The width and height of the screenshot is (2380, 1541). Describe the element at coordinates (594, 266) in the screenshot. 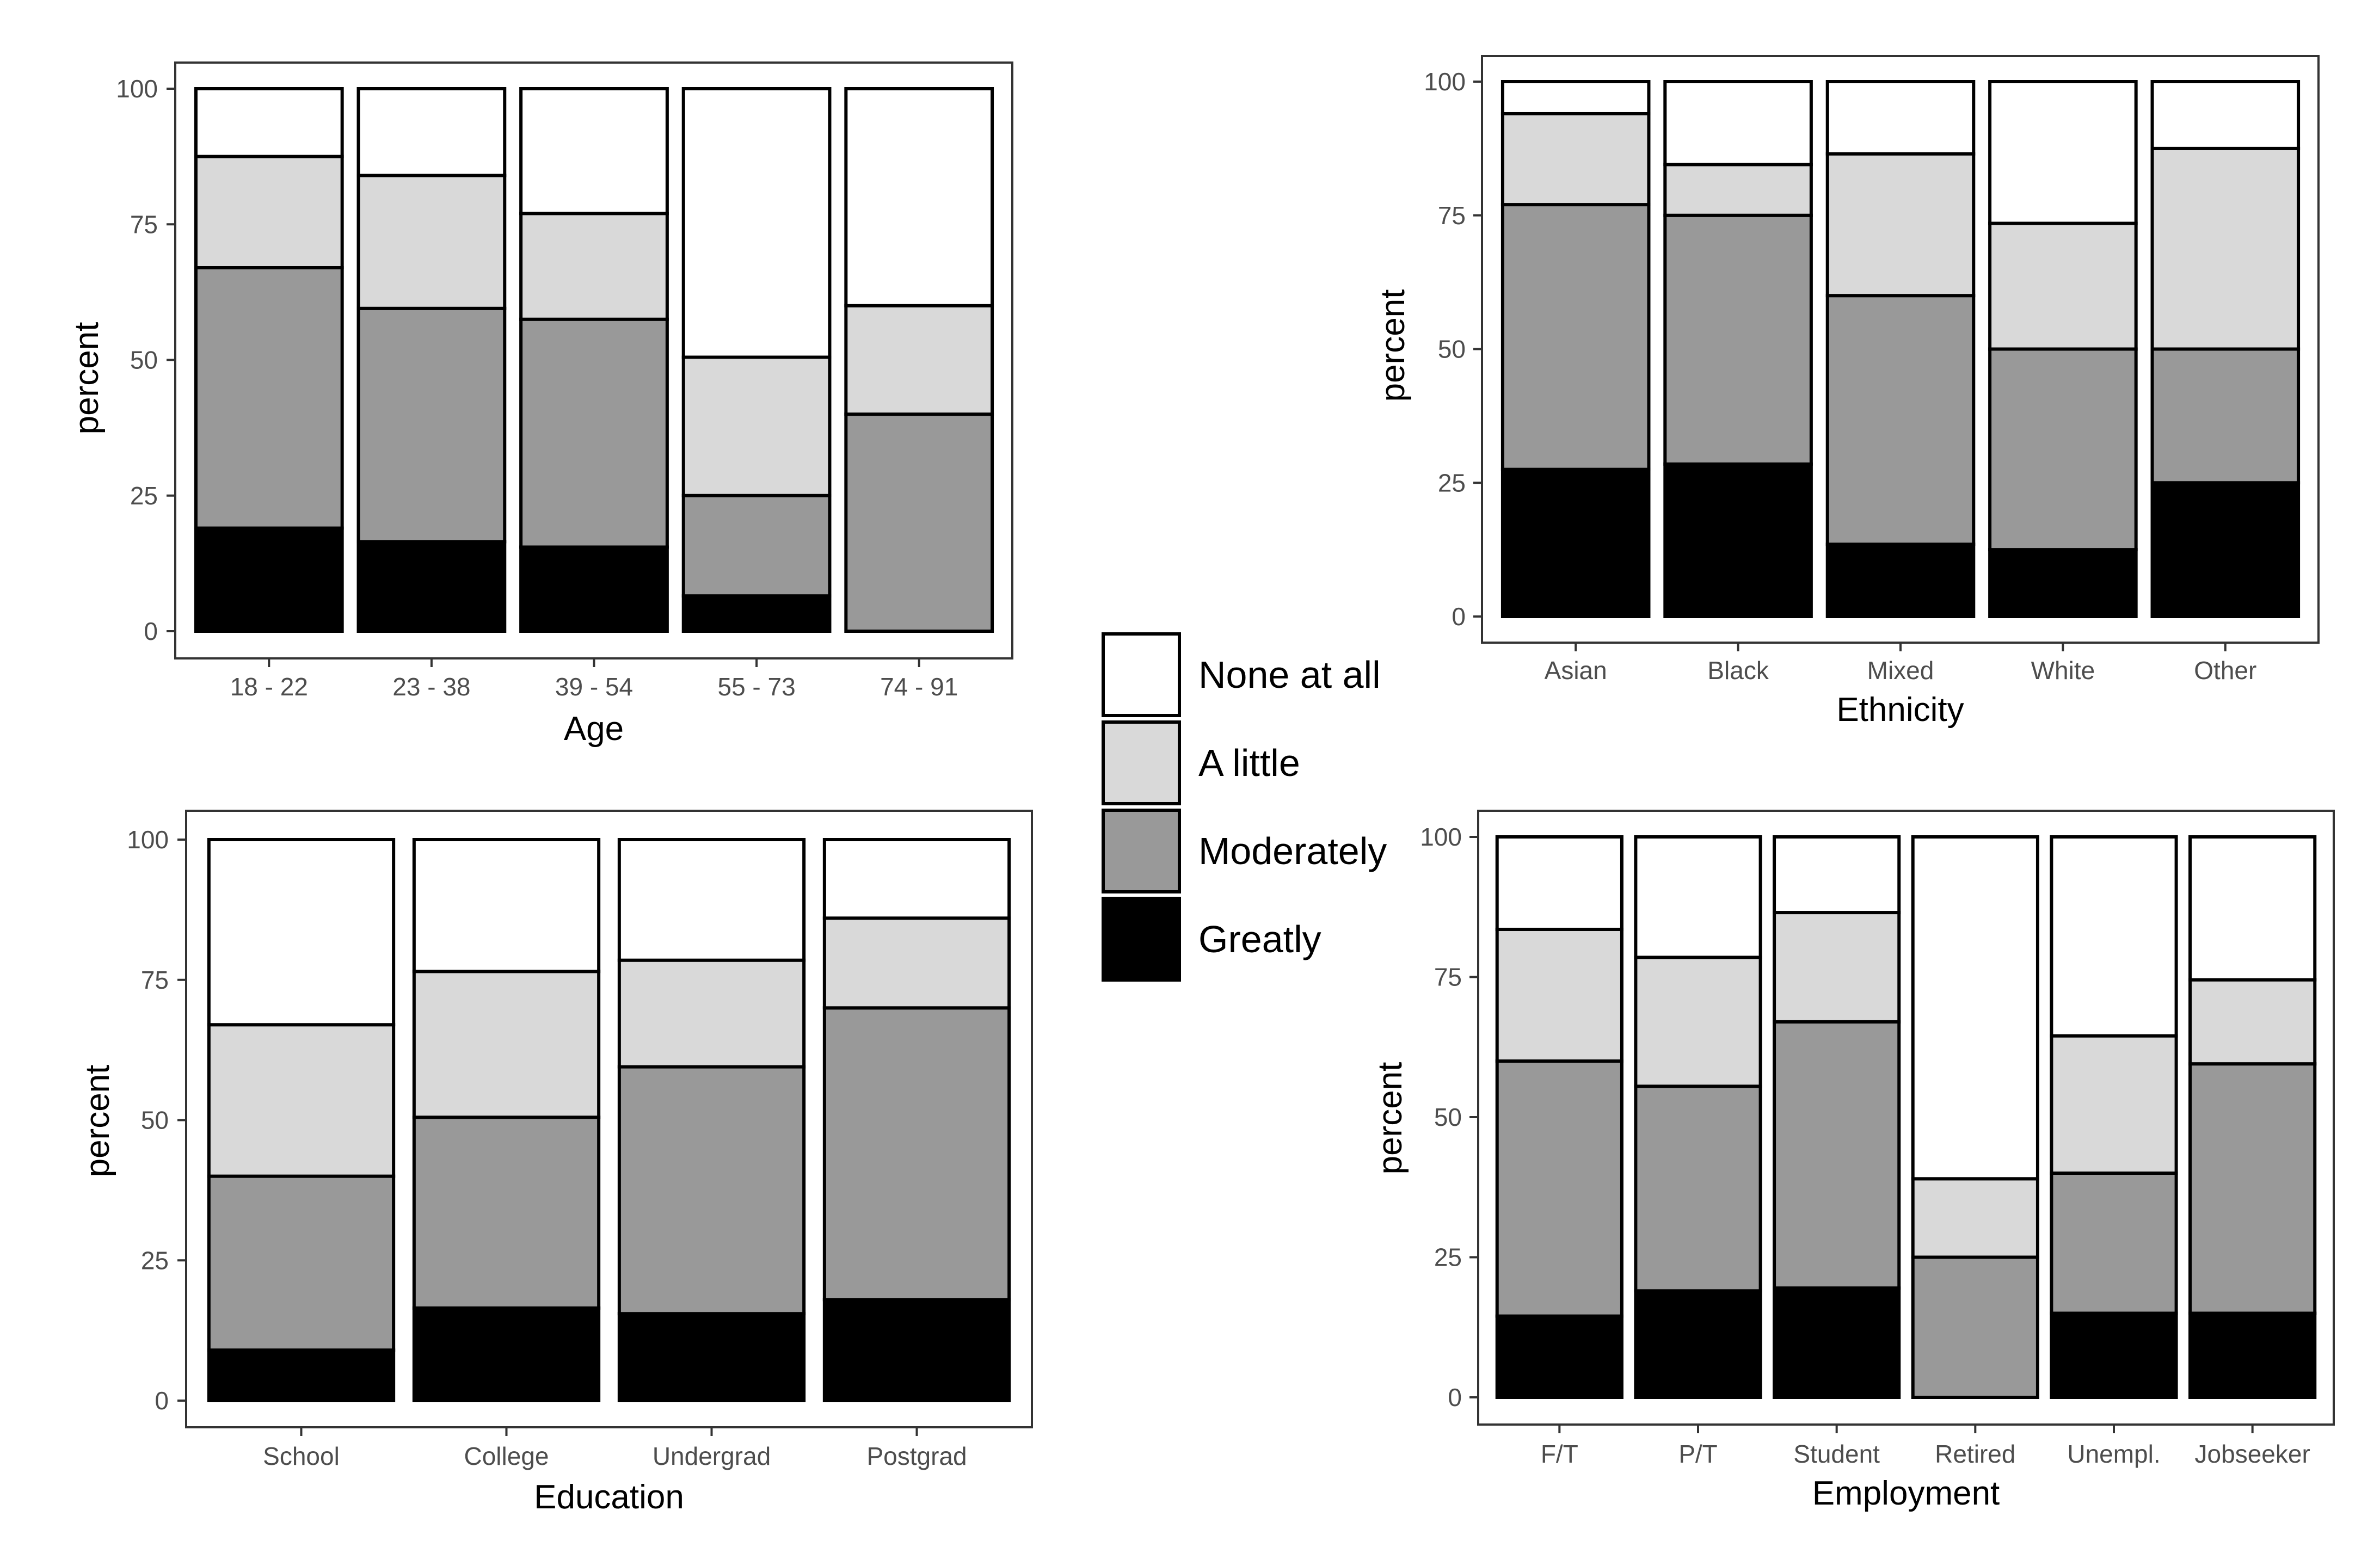

I see `age-bar-39-54-a-little` at that location.